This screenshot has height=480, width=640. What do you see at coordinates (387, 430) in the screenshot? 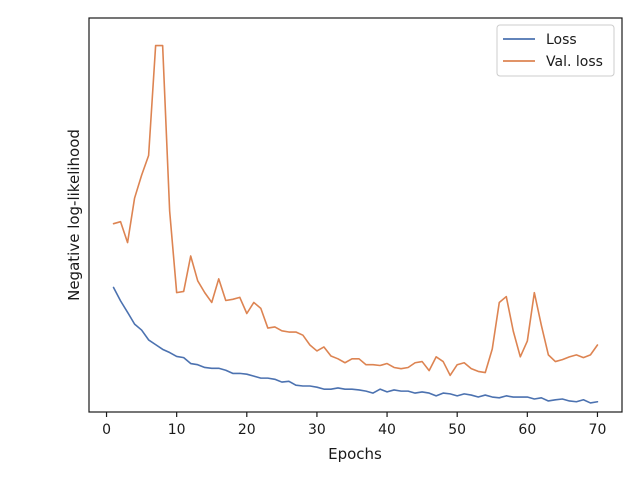
I see `x-tick-label: 40` at bounding box center [387, 430].